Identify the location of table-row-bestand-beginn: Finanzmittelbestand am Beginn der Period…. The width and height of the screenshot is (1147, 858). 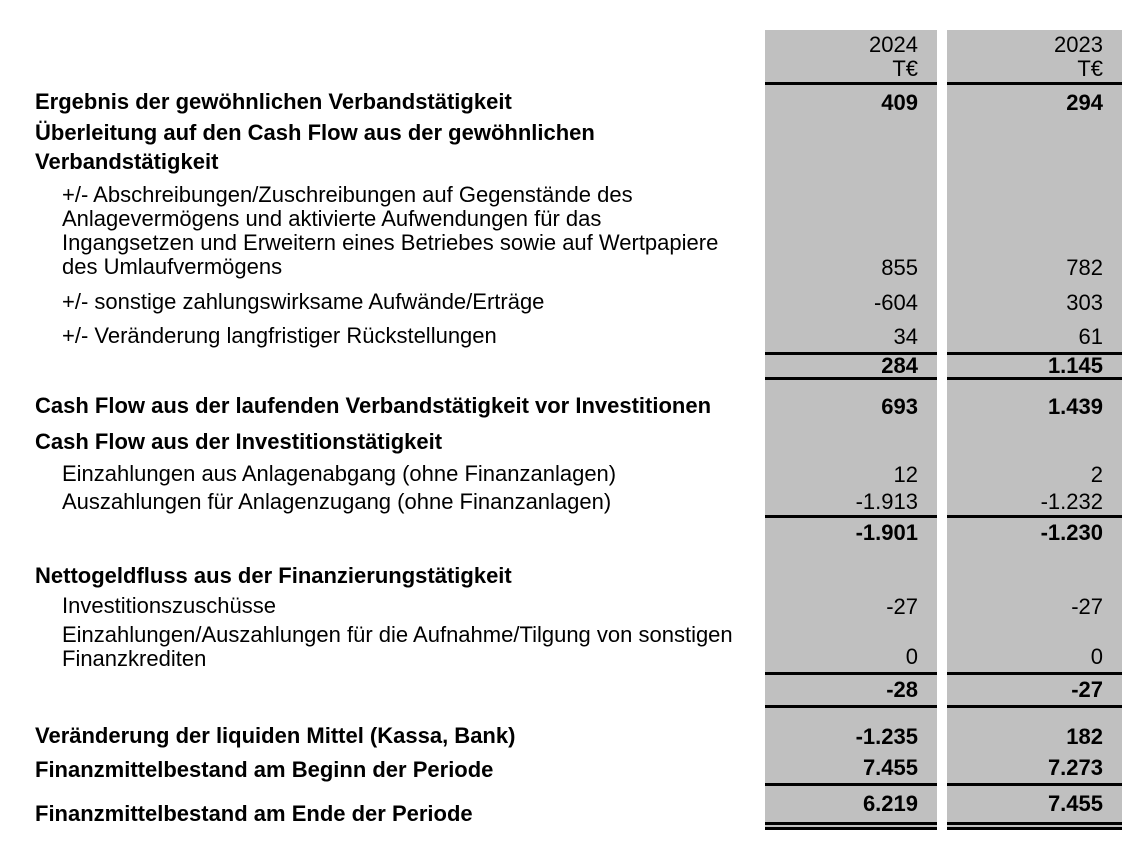
(573, 769).